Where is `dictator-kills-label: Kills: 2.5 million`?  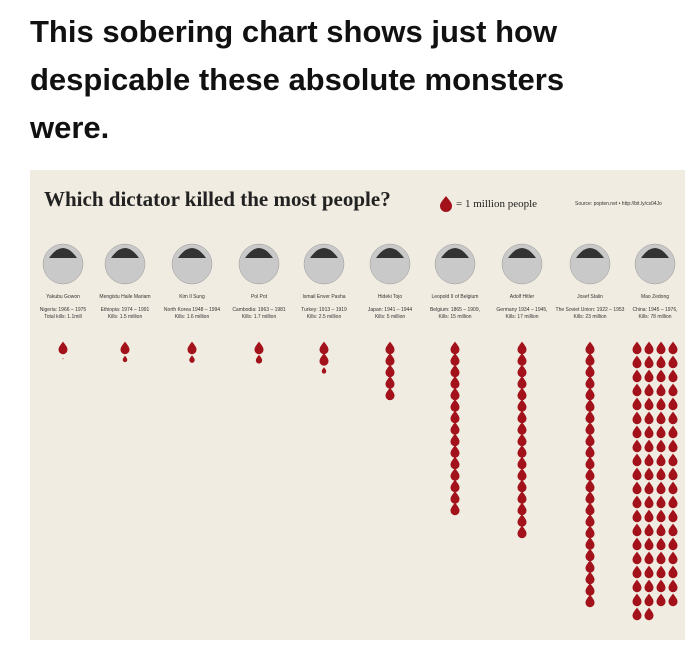 dictator-kills-label: Kills: 2.5 million is located at coordinates (324, 317).